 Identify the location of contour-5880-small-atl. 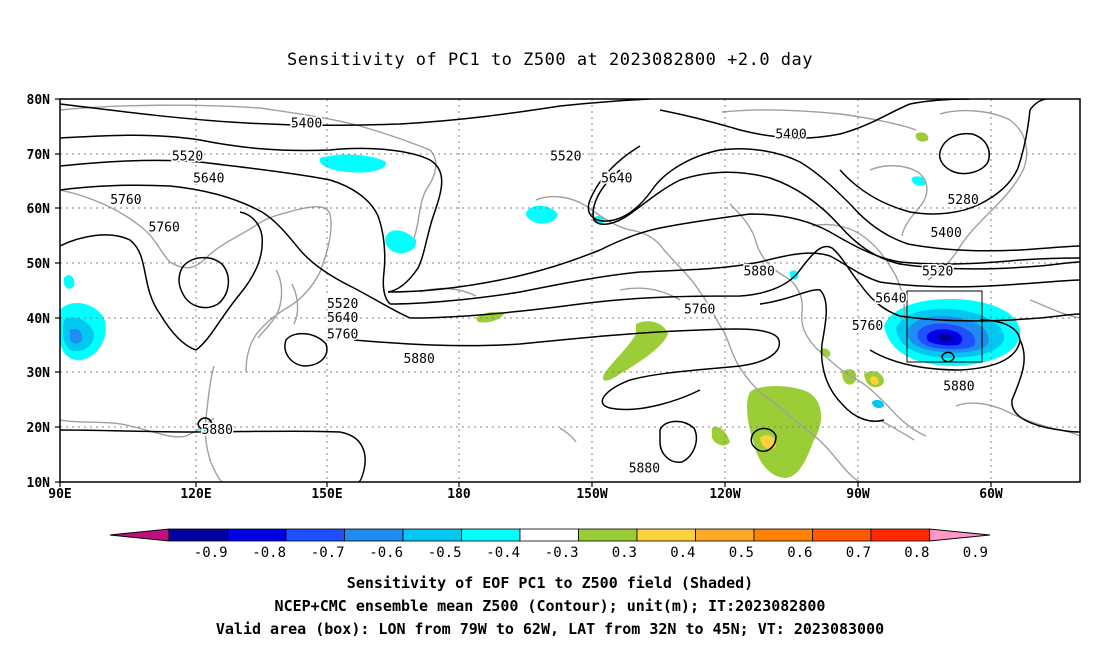
(948, 357).